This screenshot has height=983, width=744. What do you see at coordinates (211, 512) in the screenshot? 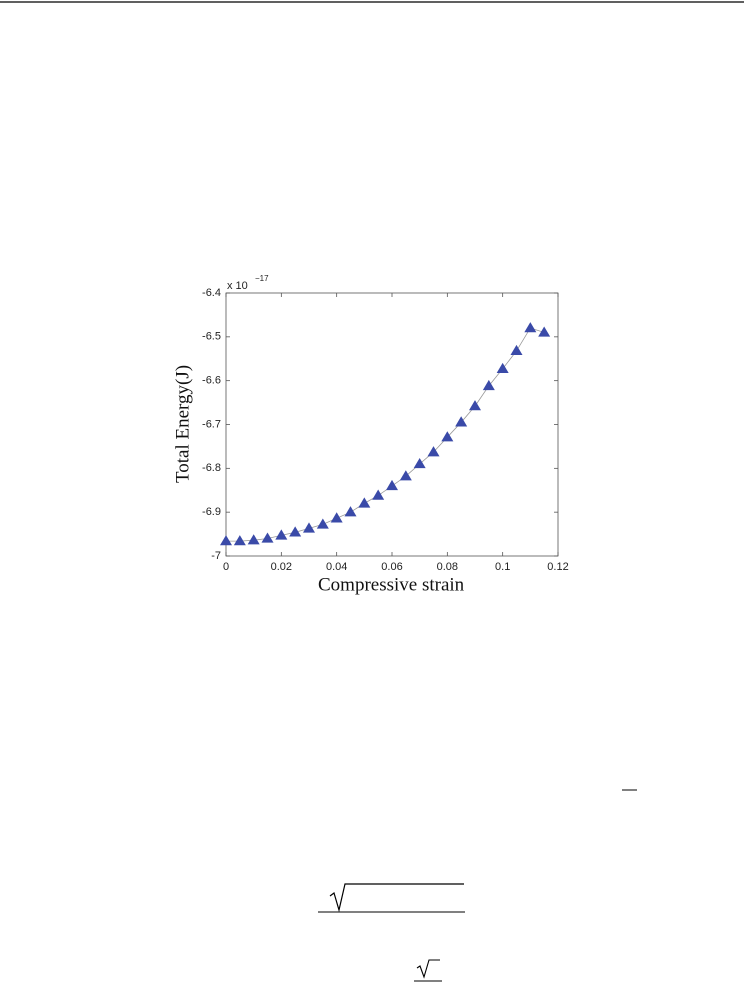
I see `y-tick-label: -6.9` at bounding box center [211, 512].